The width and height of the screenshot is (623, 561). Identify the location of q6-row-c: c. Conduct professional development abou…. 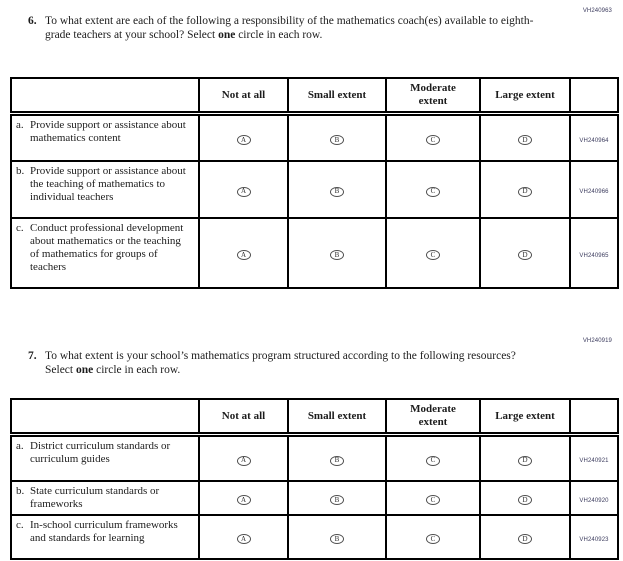
(314, 252).